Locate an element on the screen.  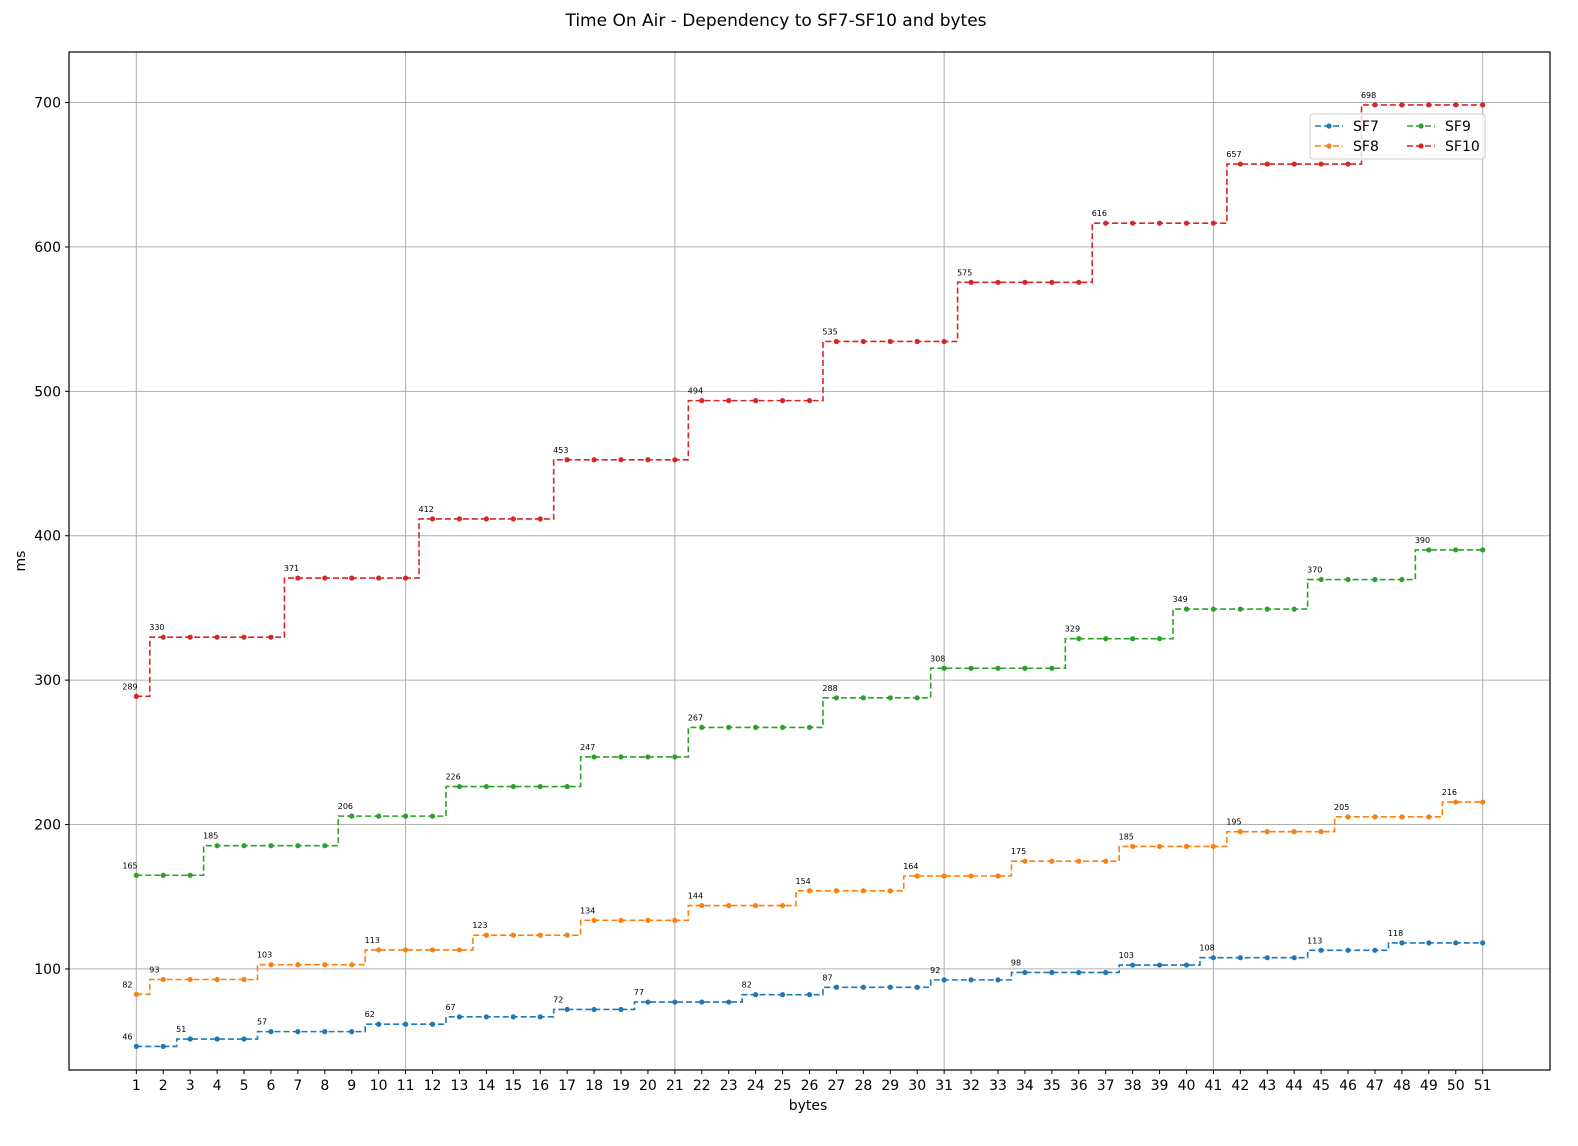
x-tick-label: 50 is located at coordinates (1456, 1086).